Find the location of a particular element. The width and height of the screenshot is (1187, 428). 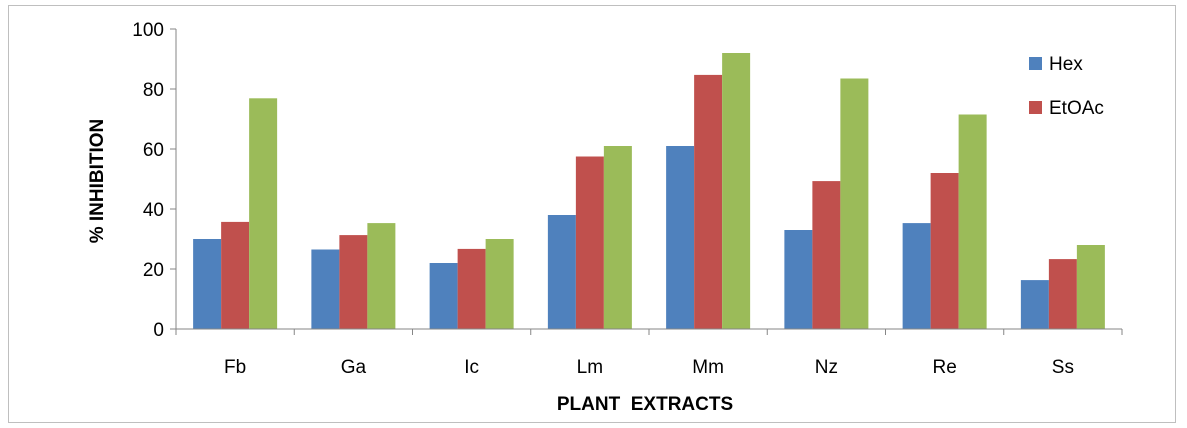

x-tick-label: Re is located at coordinates (944, 367).